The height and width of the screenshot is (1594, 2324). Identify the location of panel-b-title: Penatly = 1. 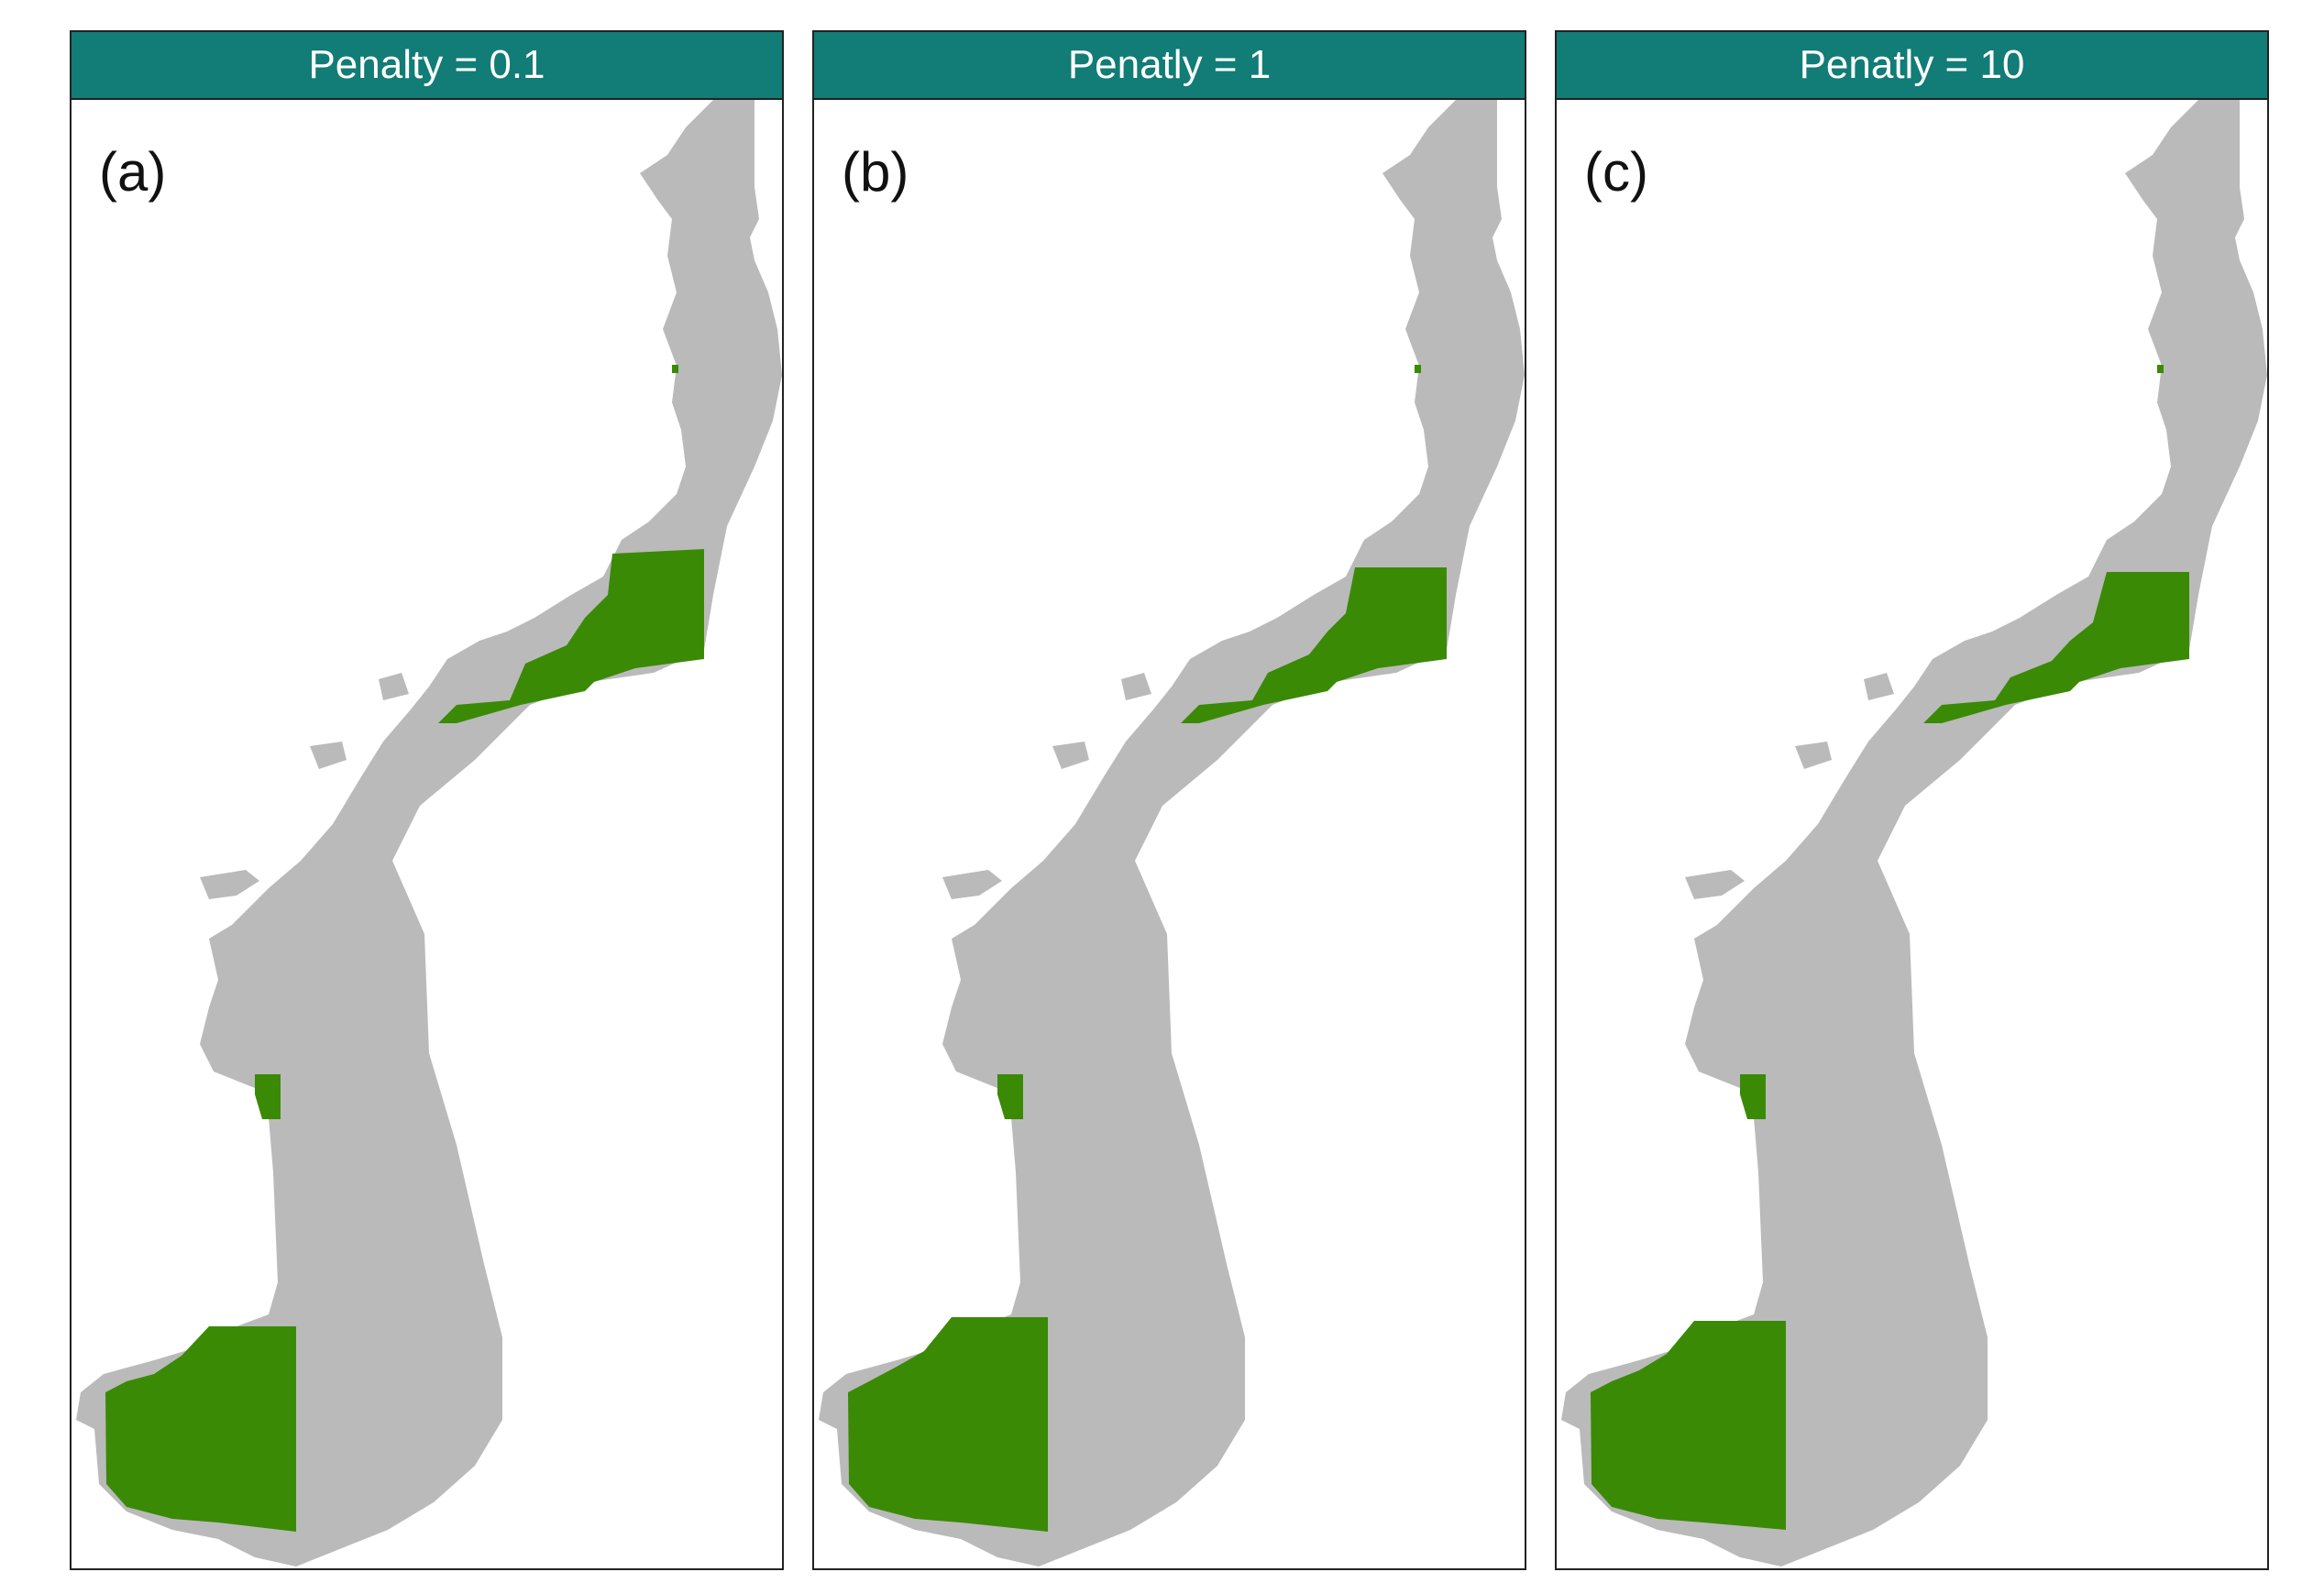
(1169, 64).